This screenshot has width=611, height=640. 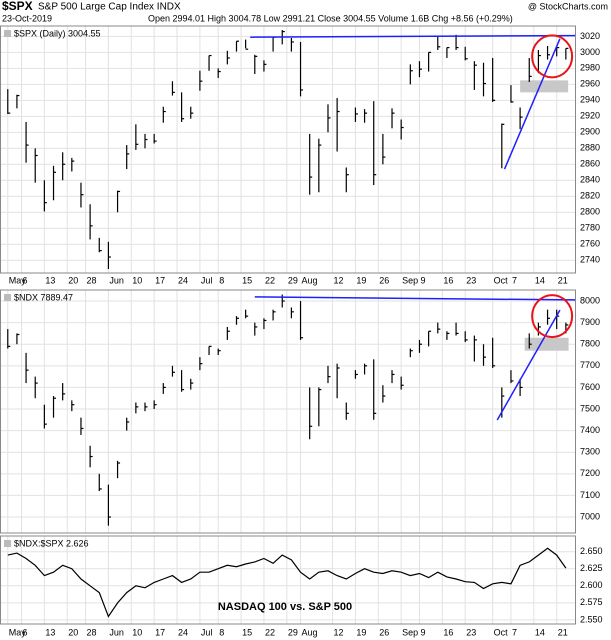 I want to click on annotation: NASDAQ 100 vs. S&P 500, so click(x=285, y=607).